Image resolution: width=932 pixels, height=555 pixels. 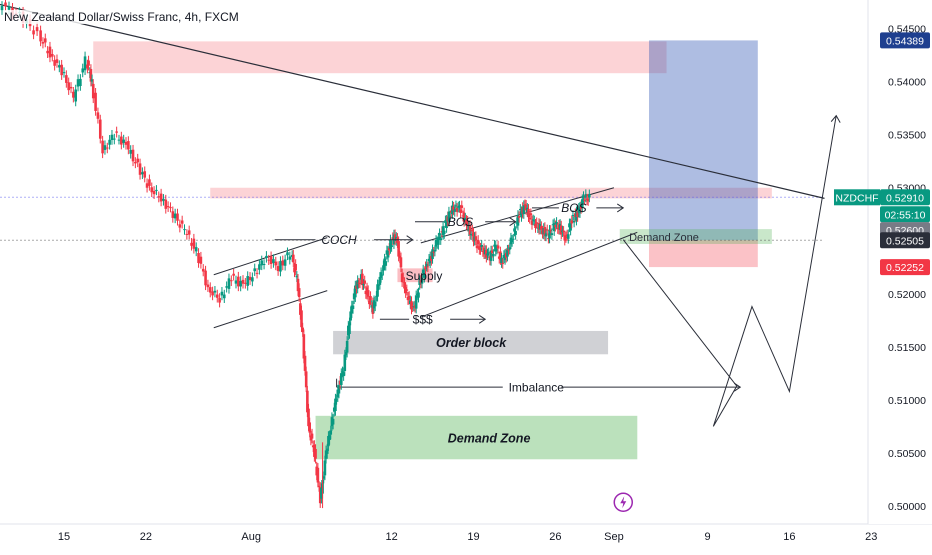 What do you see at coordinates (907, 83) in the screenshot?
I see `y-tick-label: 0.54000` at bounding box center [907, 83].